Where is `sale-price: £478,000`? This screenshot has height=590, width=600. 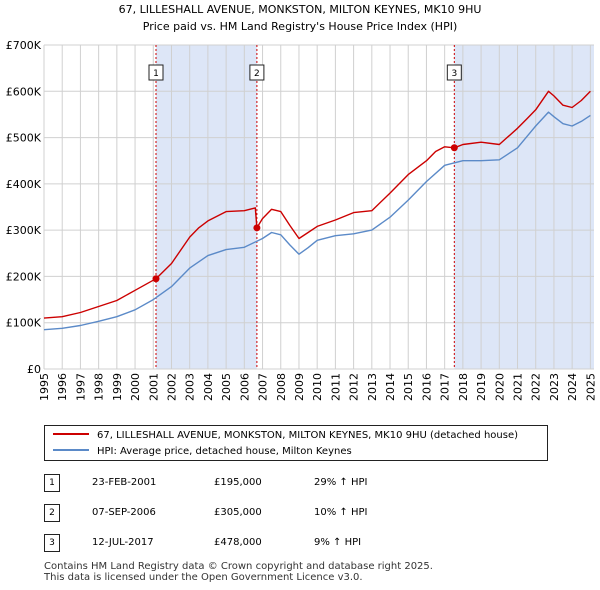 sale-price: £478,000 is located at coordinates (238, 542).